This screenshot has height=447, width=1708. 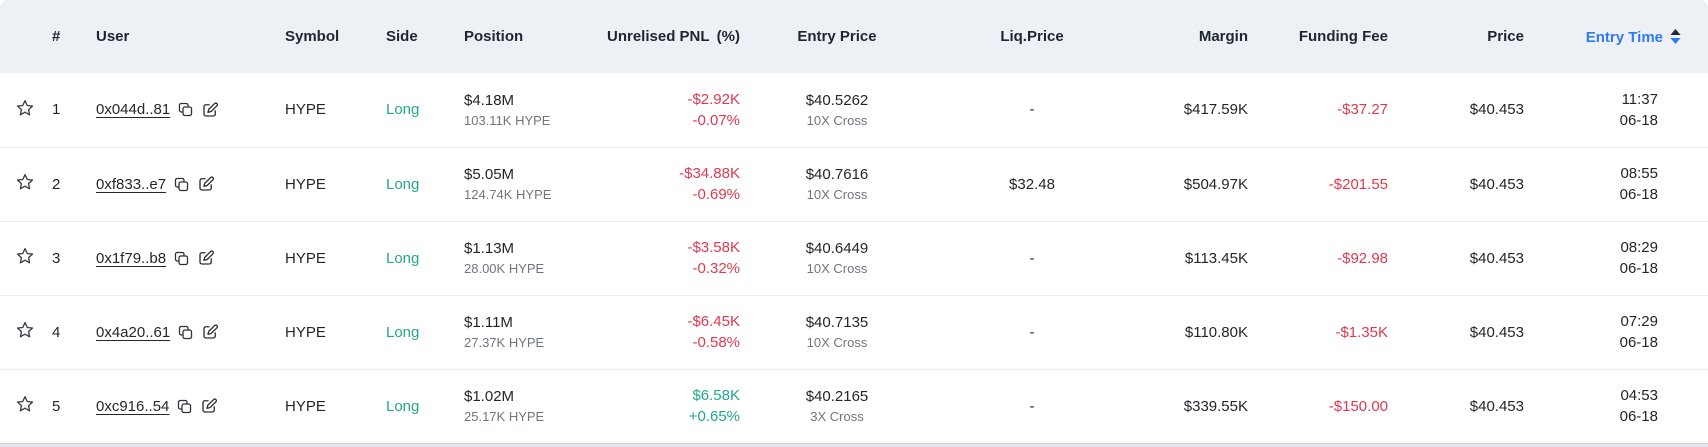 What do you see at coordinates (837, 183) in the screenshot?
I see `entry-price-cell: $40.7616 10X Cross` at bounding box center [837, 183].